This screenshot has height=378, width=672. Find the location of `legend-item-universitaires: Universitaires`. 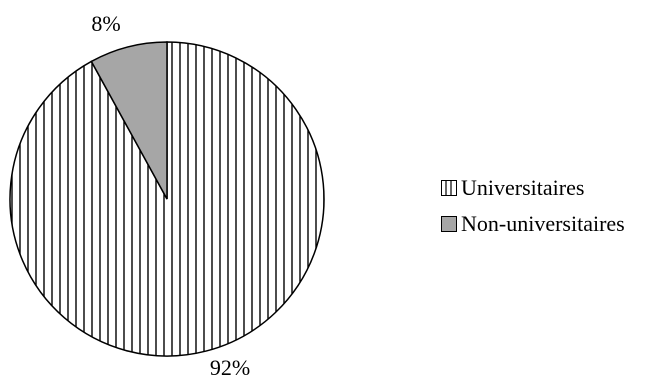

legend-item-universitaires: Universitaires is located at coordinates (533, 188).